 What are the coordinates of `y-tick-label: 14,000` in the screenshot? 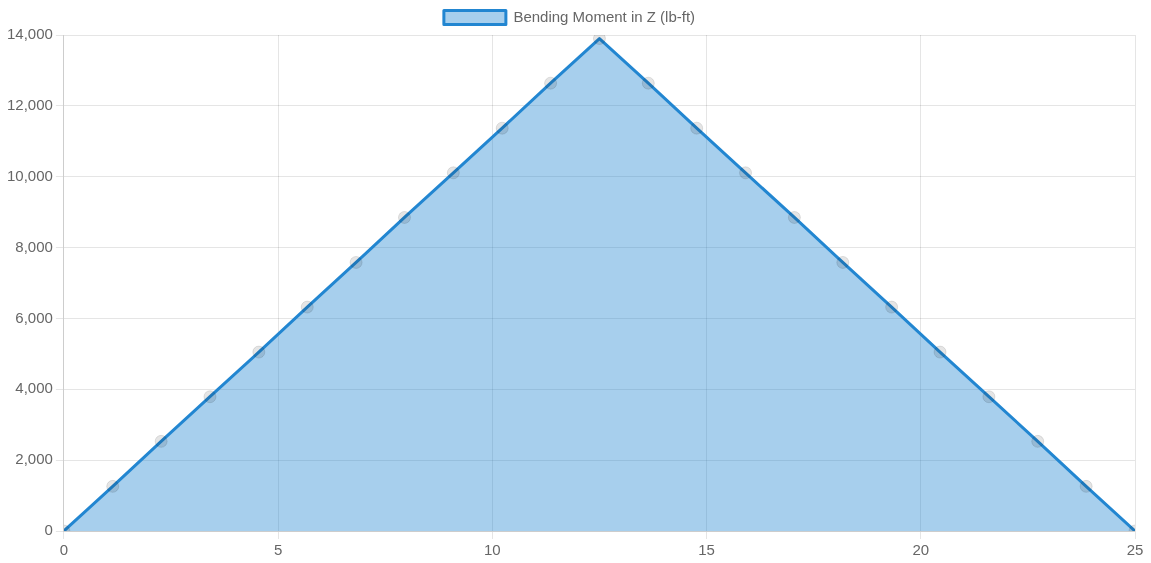 It's located at (29, 34).